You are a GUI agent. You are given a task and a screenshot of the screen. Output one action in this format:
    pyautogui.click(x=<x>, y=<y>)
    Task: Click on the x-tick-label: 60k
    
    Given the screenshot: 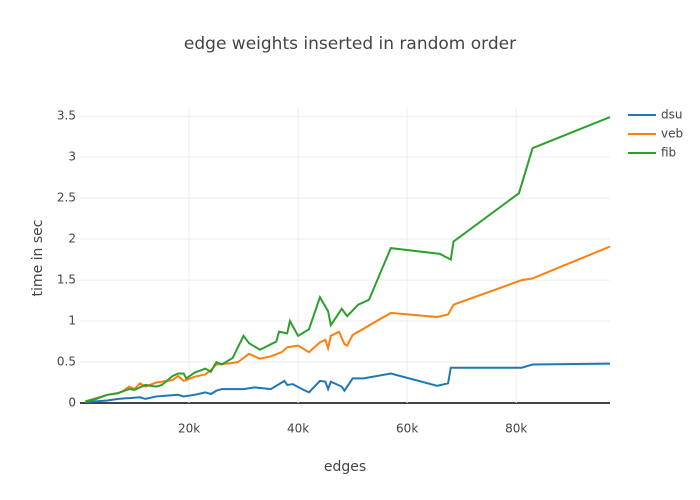 What is the action you would take?
    pyautogui.click(x=407, y=429)
    